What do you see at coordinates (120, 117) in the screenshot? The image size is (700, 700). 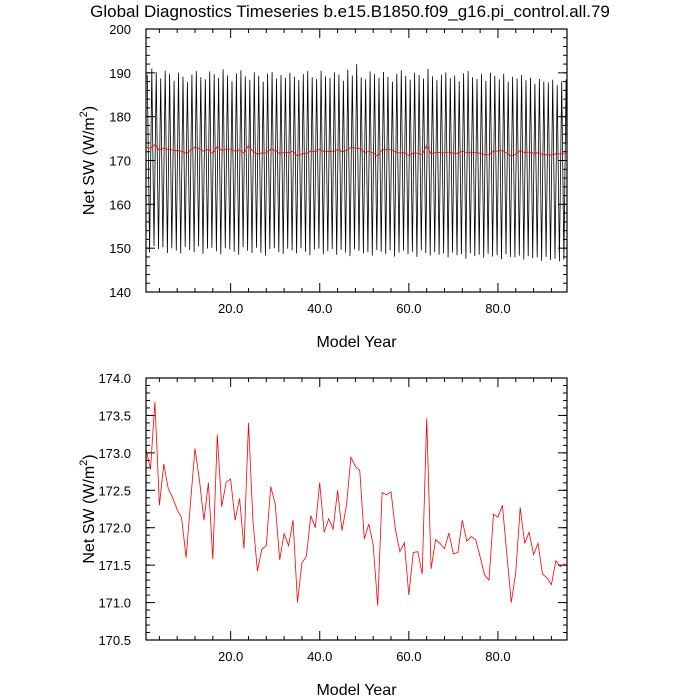 I see `y-tick-label: 180` at bounding box center [120, 117].